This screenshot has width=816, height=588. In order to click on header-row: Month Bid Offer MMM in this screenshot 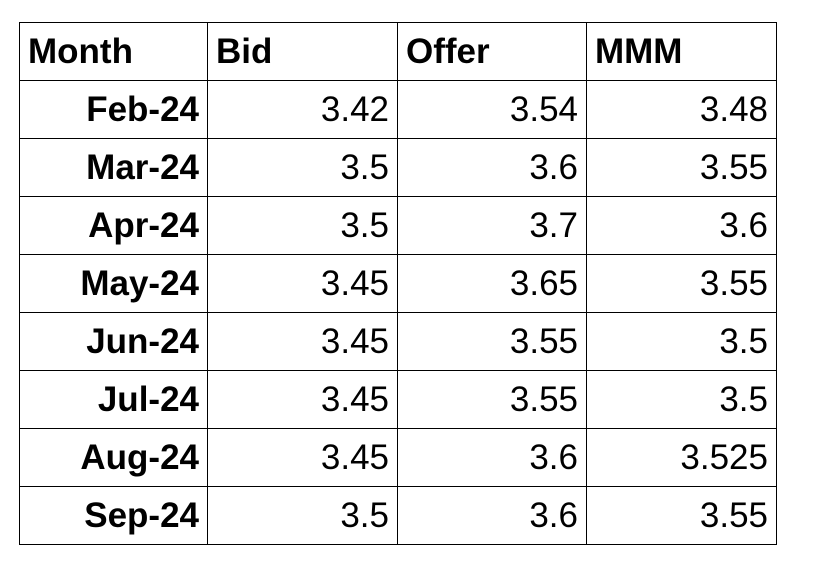, I will do `click(398, 51)`.